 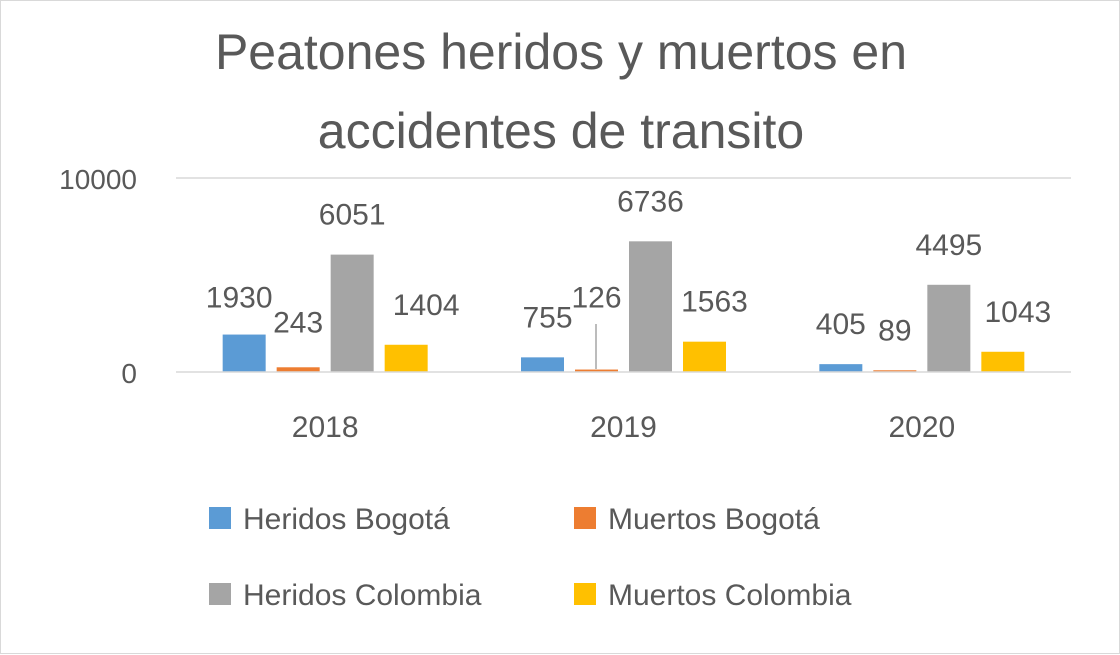 I want to click on x-category-label-2018: 2018, so click(x=325, y=427).